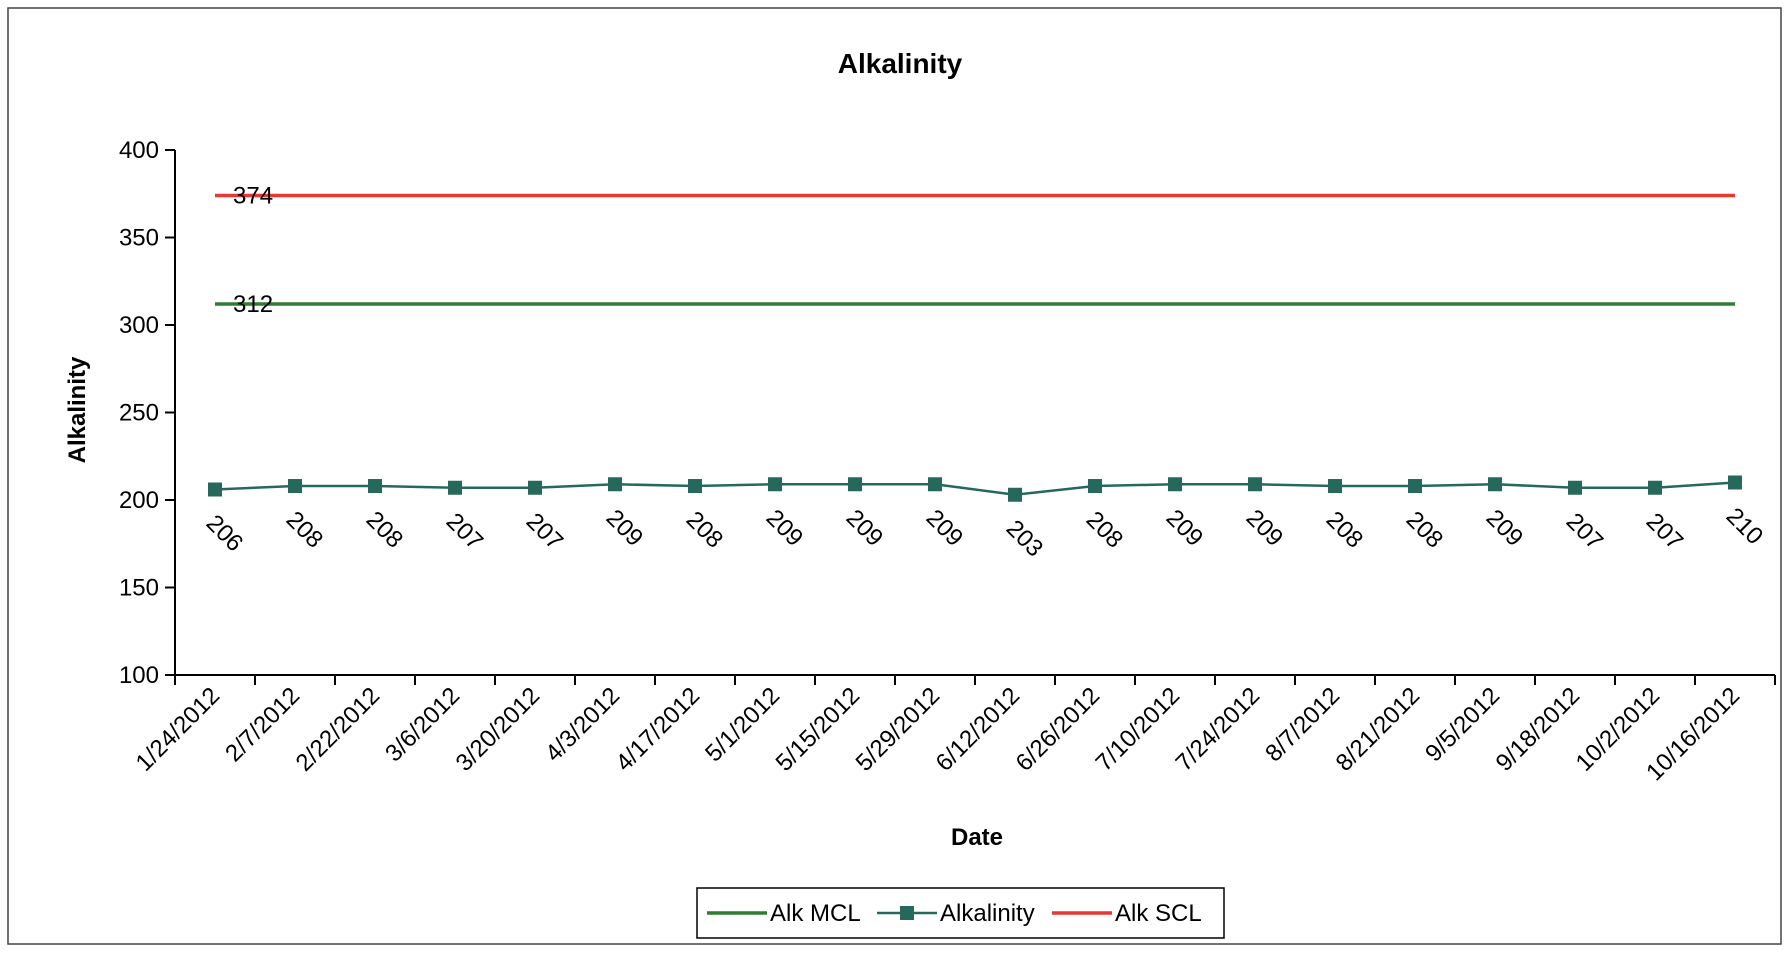 This screenshot has width=1789, height=957. I want to click on y-axis-ticks: 100 150 200 250 300 350 400, so click(147, 413).